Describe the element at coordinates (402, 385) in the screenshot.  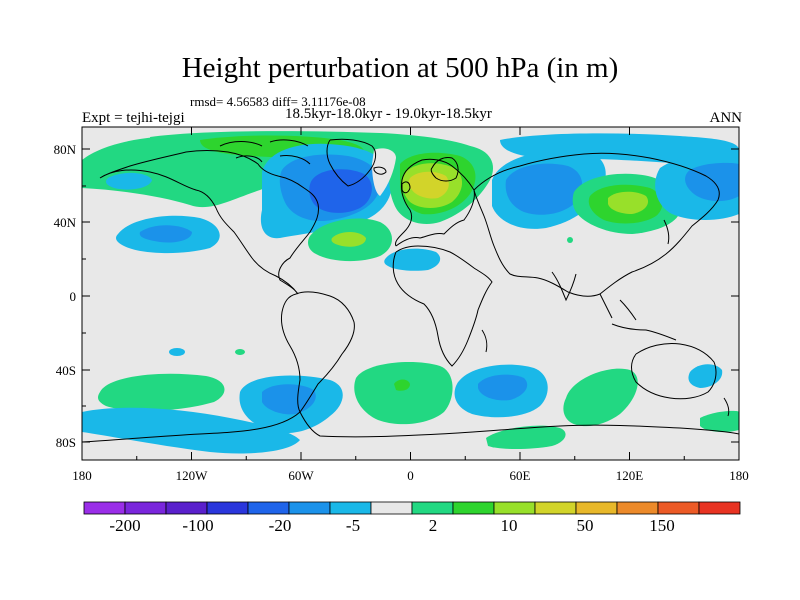
I see `contour-south-atlantic-green-core` at that location.